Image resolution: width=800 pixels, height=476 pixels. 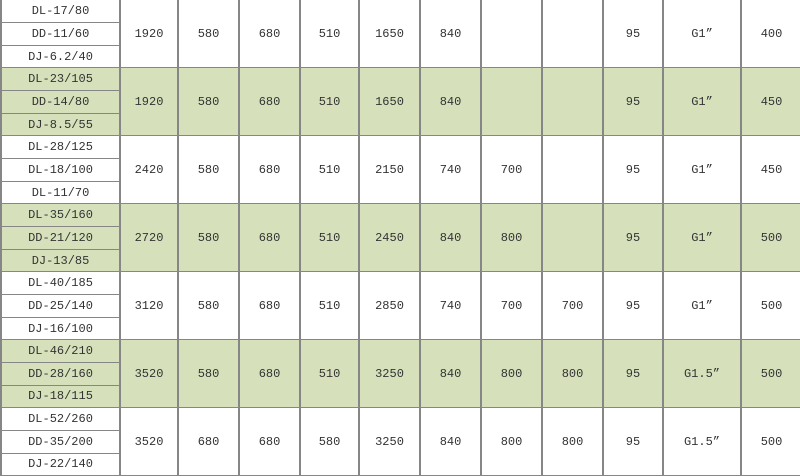 What do you see at coordinates (60, 328) in the screenshot?
I see `model-cell: DJ-16/100` at bounding box center [60, 328].